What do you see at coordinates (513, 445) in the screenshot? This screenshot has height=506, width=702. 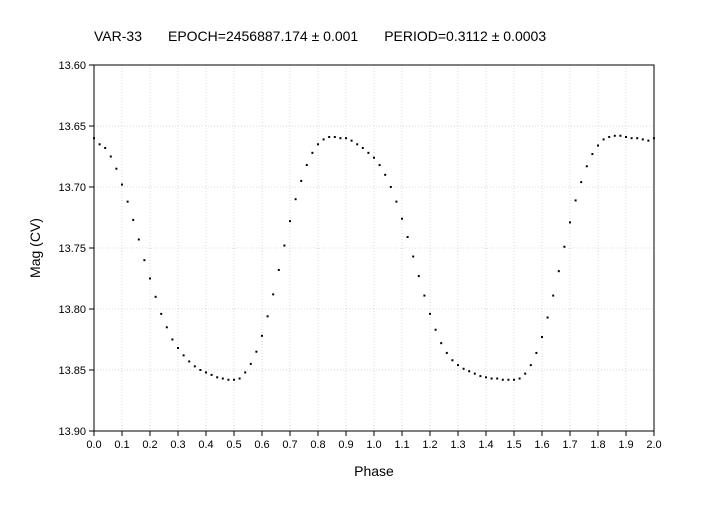 I see `x-tick-label: 1.5` at bounding box center [513, 445].